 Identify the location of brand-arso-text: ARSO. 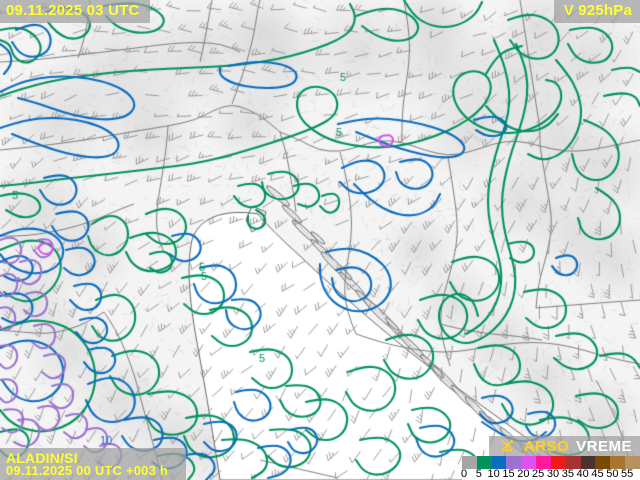
(546, 446).